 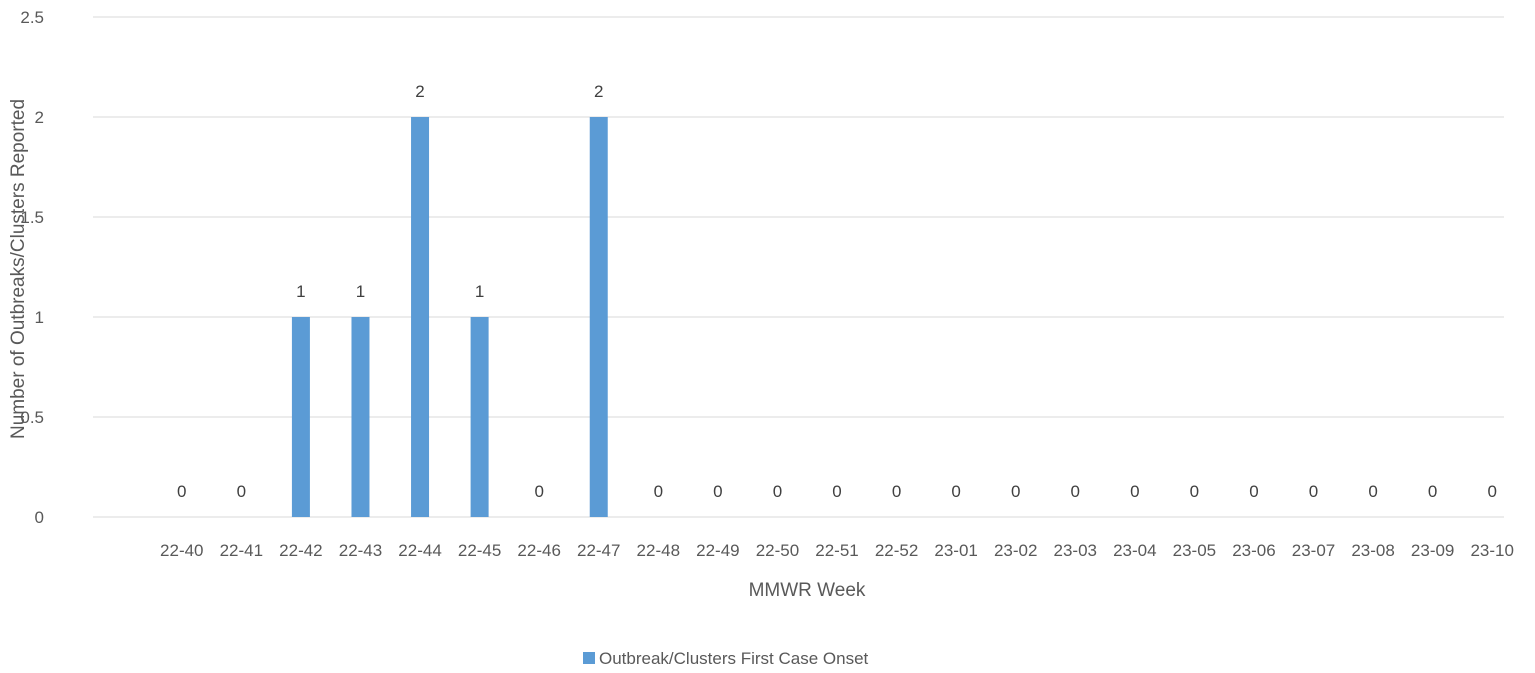 What do you see at coordinates (807, 590) in the screenshot?
I see `x-axis-title: MMWR Week` at bounding box center [807, 590].